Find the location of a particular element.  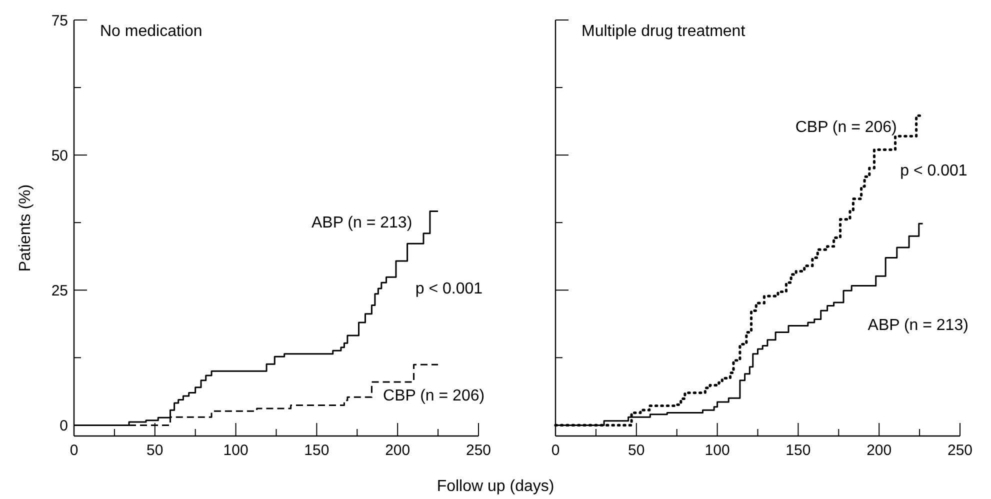

y-tick-label: 50 is located at coordinates (59, 155).